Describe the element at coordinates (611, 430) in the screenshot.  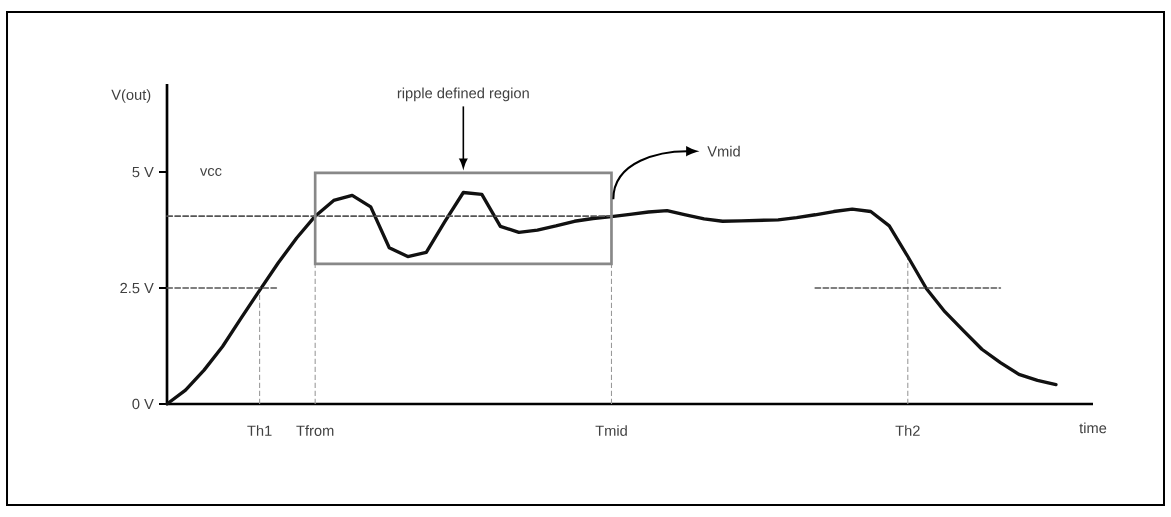
I see `x-tick-label: Tmid` at that location.